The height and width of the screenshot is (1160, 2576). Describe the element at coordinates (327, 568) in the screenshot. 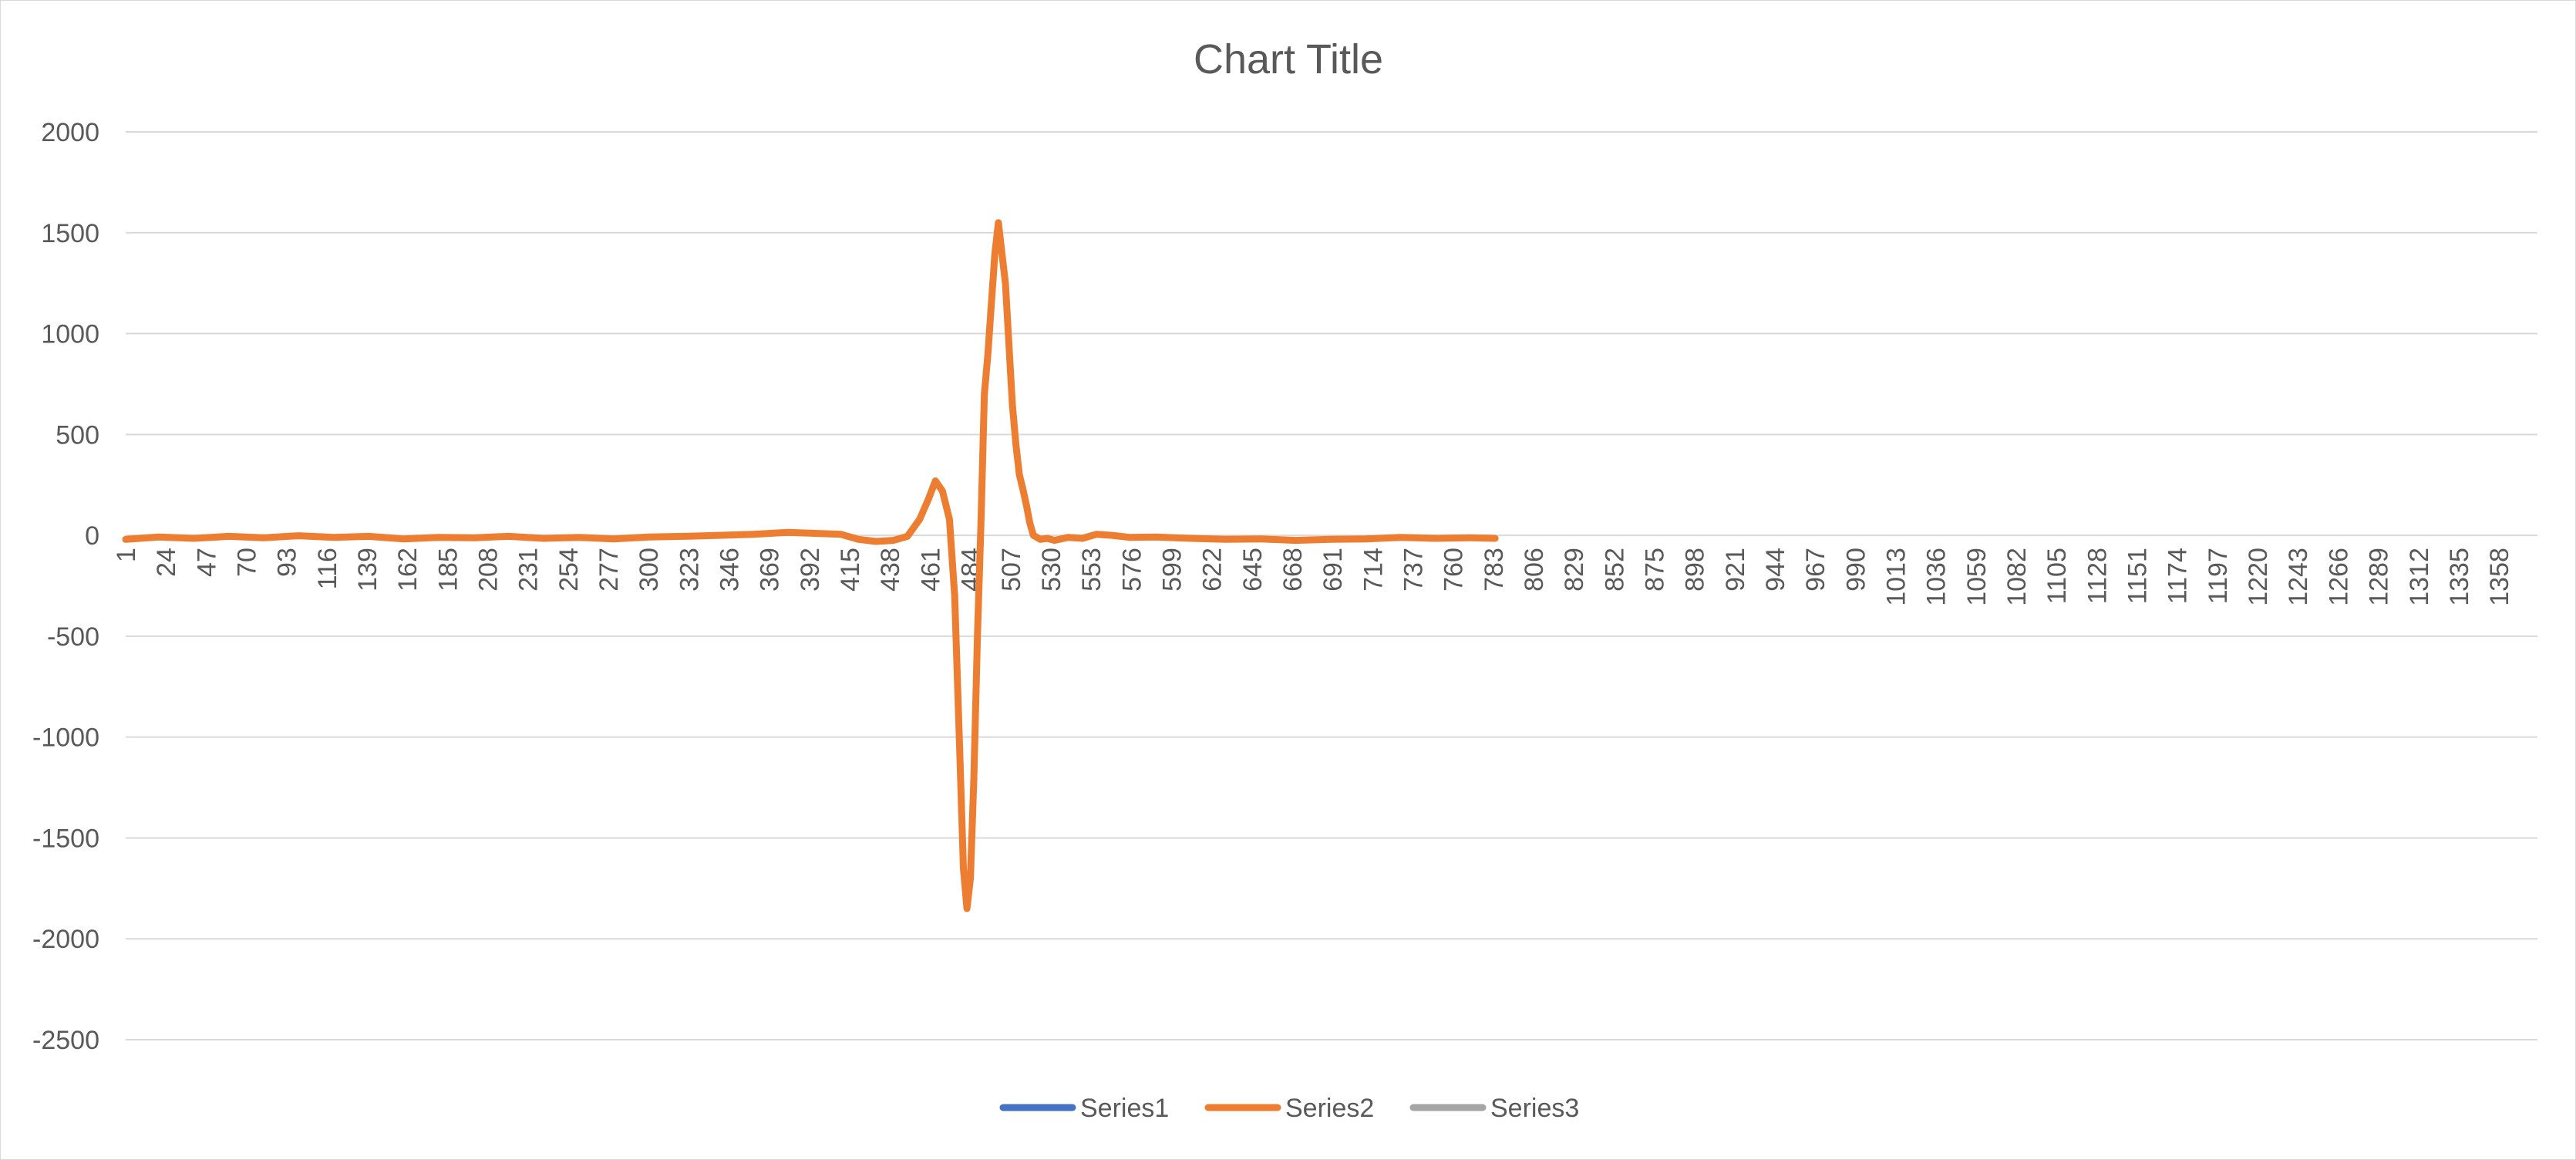

I see `x-tick-label: 116` at that location.